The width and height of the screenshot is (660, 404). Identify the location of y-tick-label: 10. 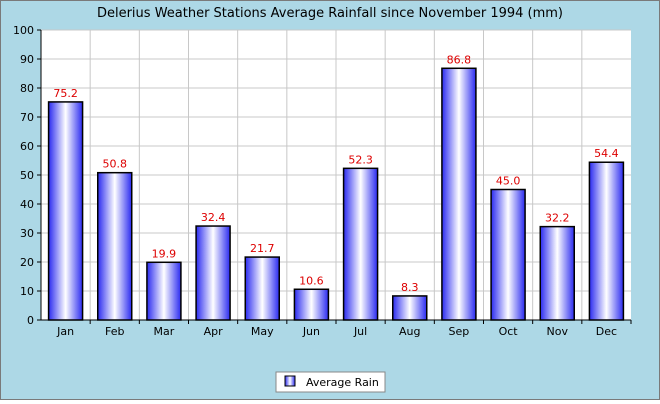
(27, 291).